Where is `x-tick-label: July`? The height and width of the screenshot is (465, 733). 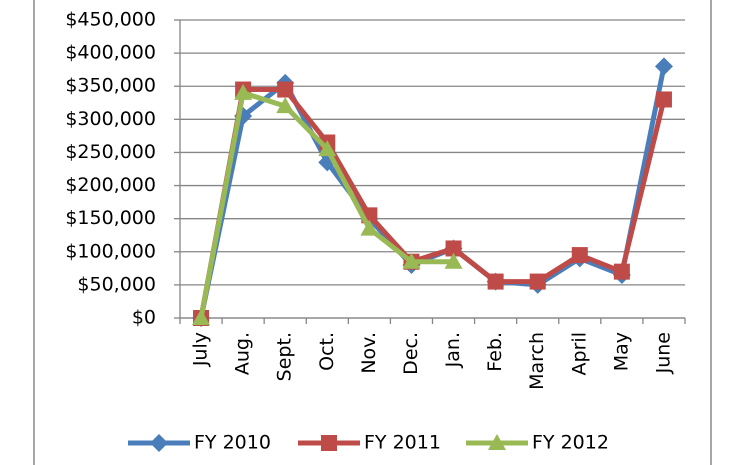 x-tick-label: July is located at coordinates (201, 349).